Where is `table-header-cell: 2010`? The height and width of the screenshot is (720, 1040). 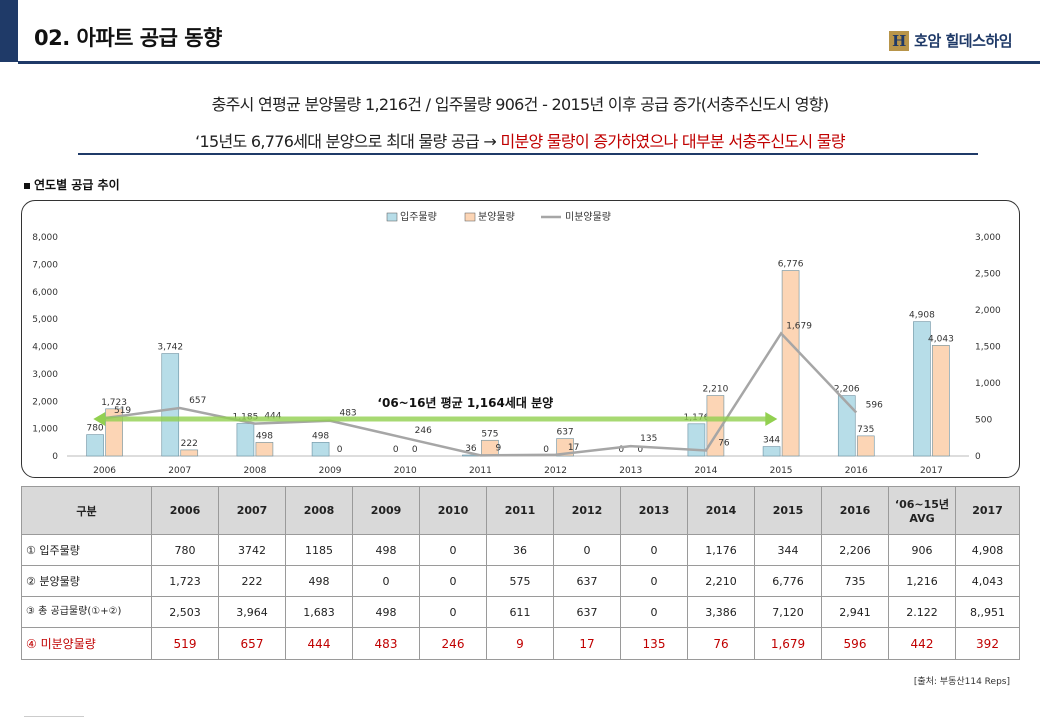 table-header-cell: 2010 is located at coordinates (453, 510).